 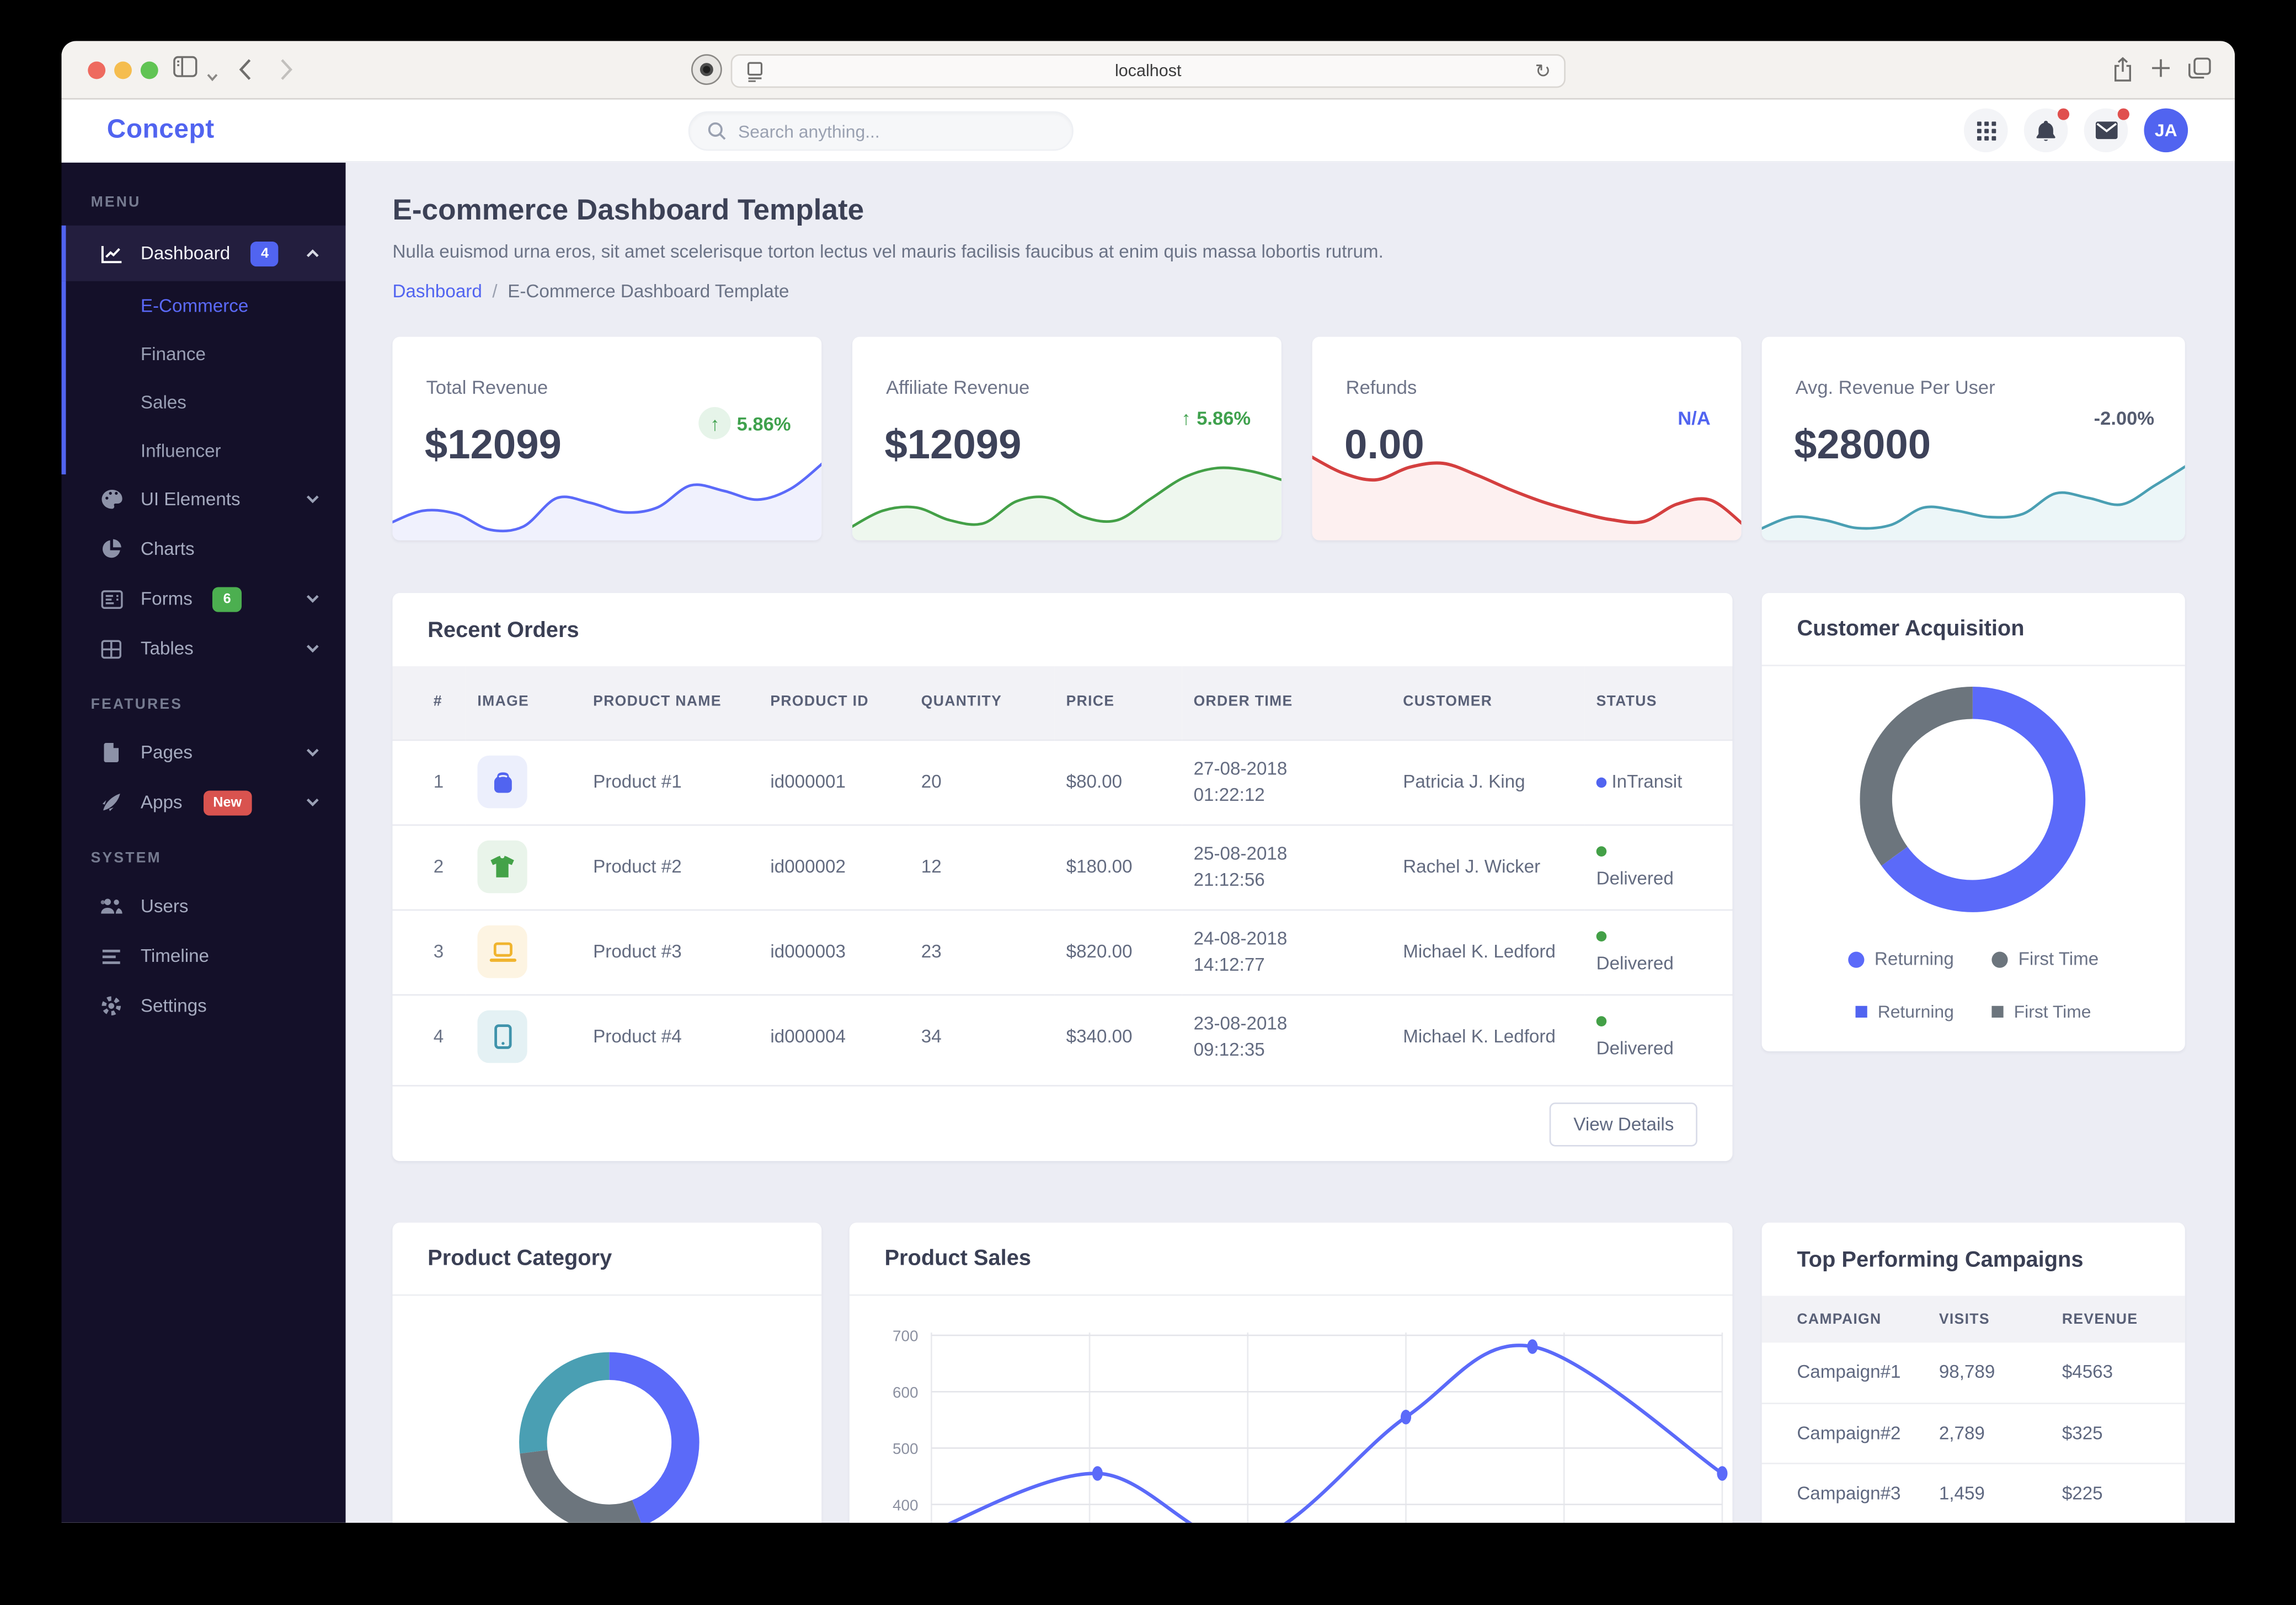 I want to click on message-badge, so click(x=2123, y=114).